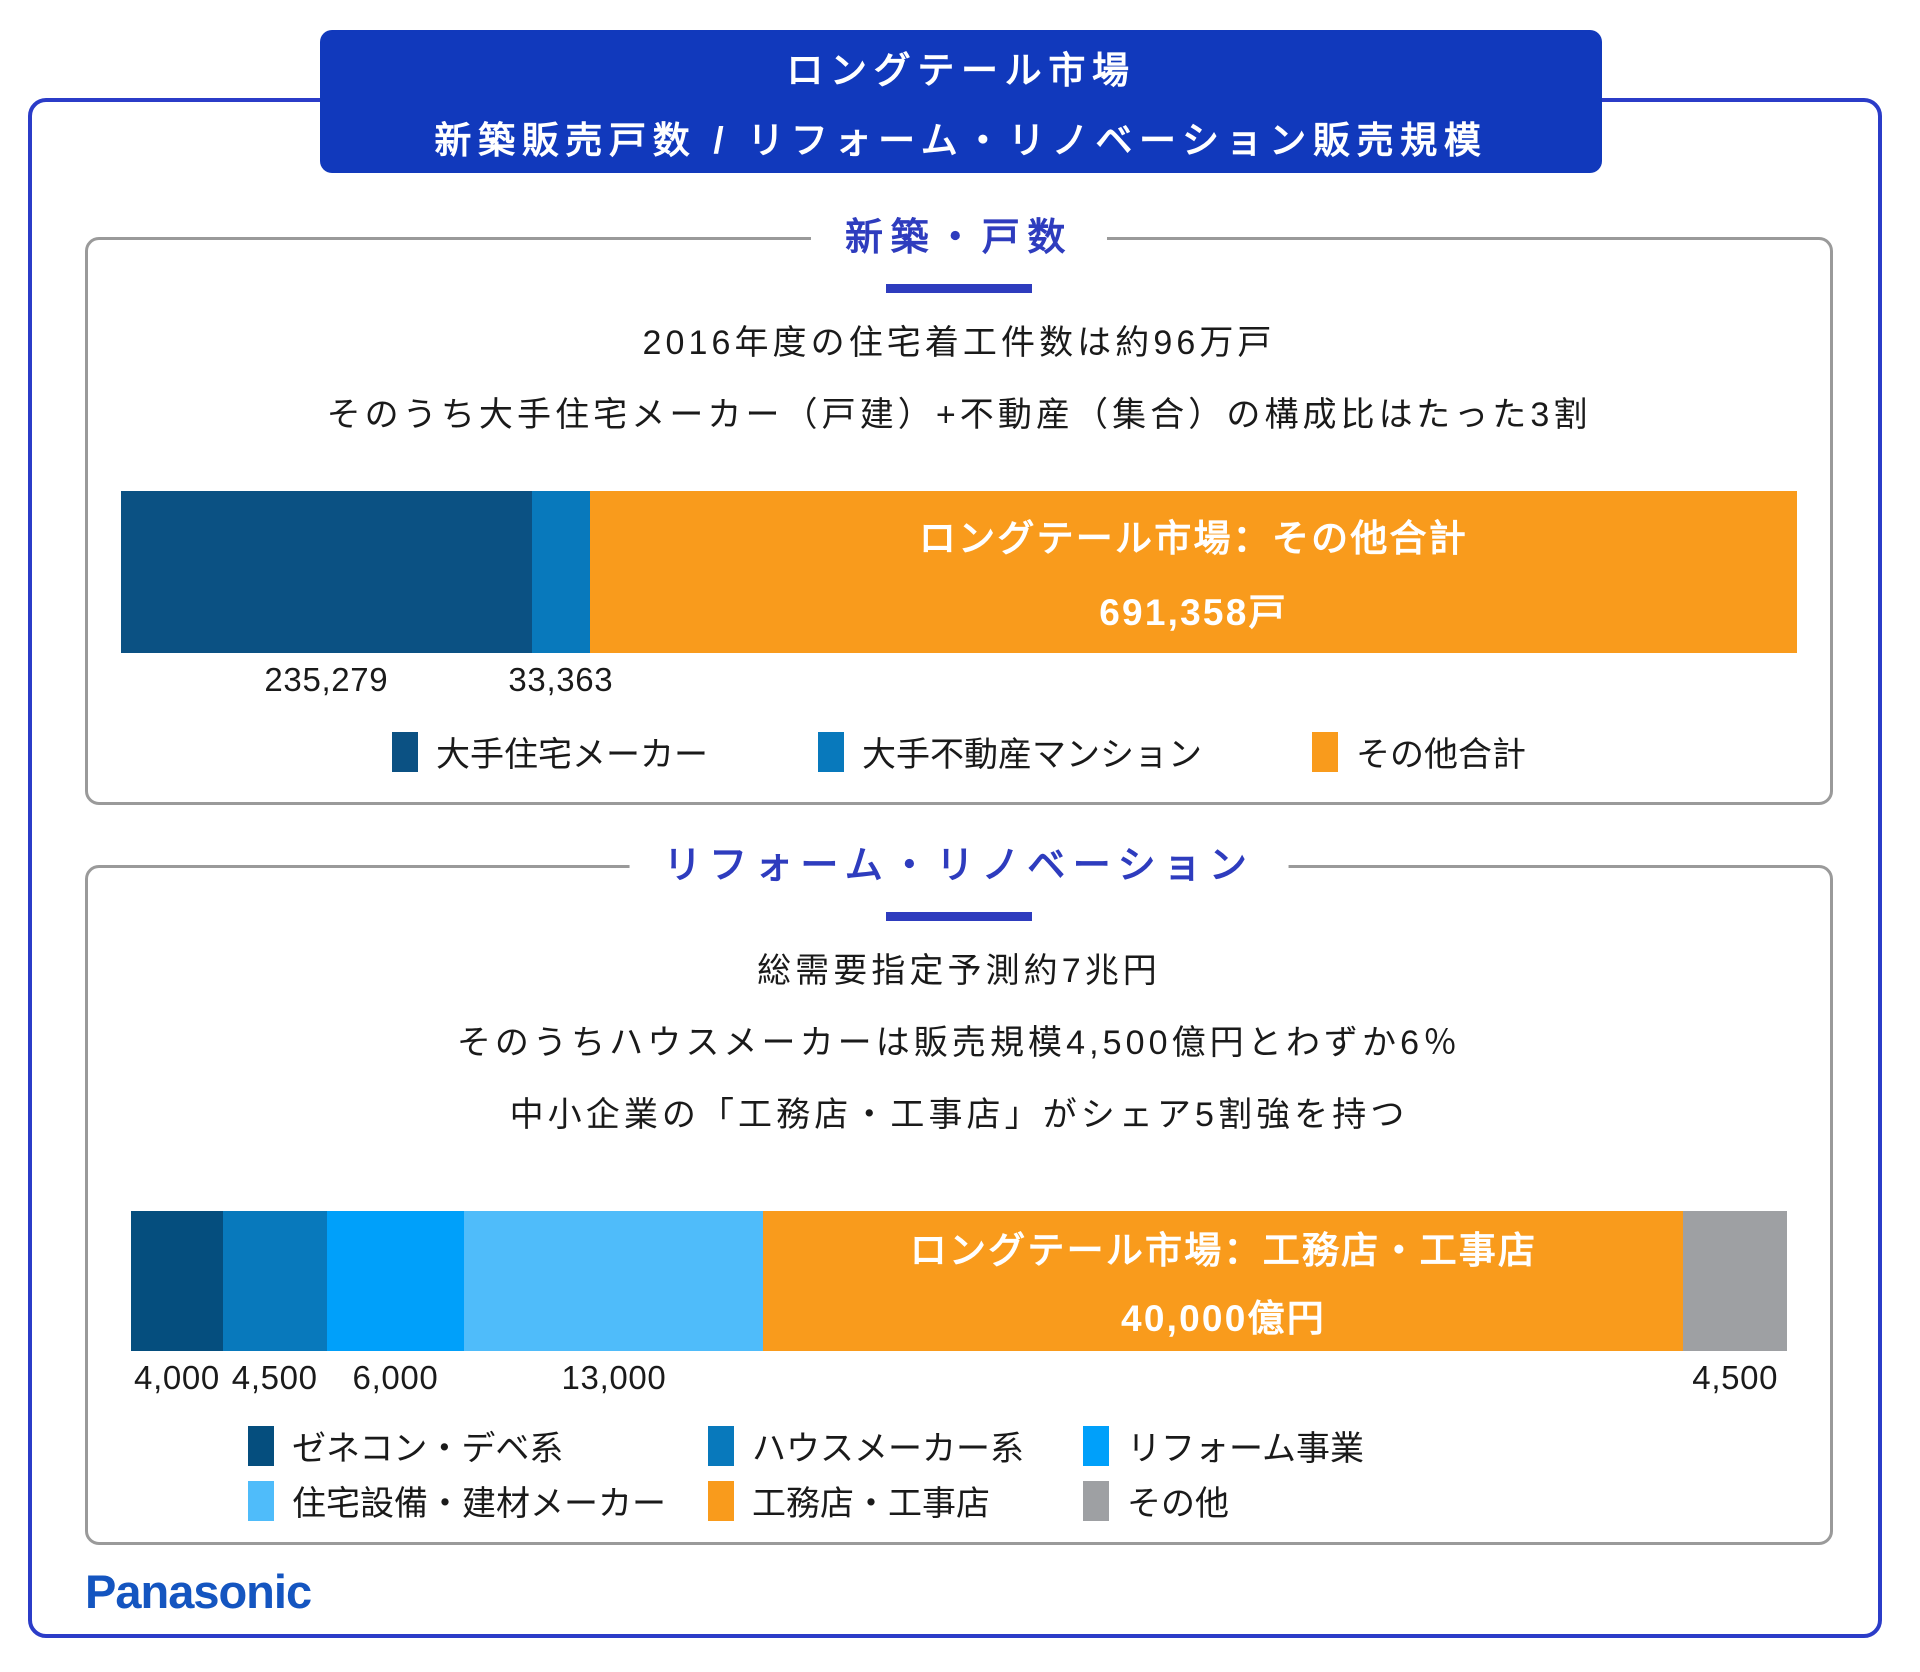 Image resolution: width=1920 pixels, height=1672 pixels. What do you see at coordinates (428, 1449) in the screenshot?
I see `legend-label: ゼネコン・デベ系` at bounding box center [428, 1449].